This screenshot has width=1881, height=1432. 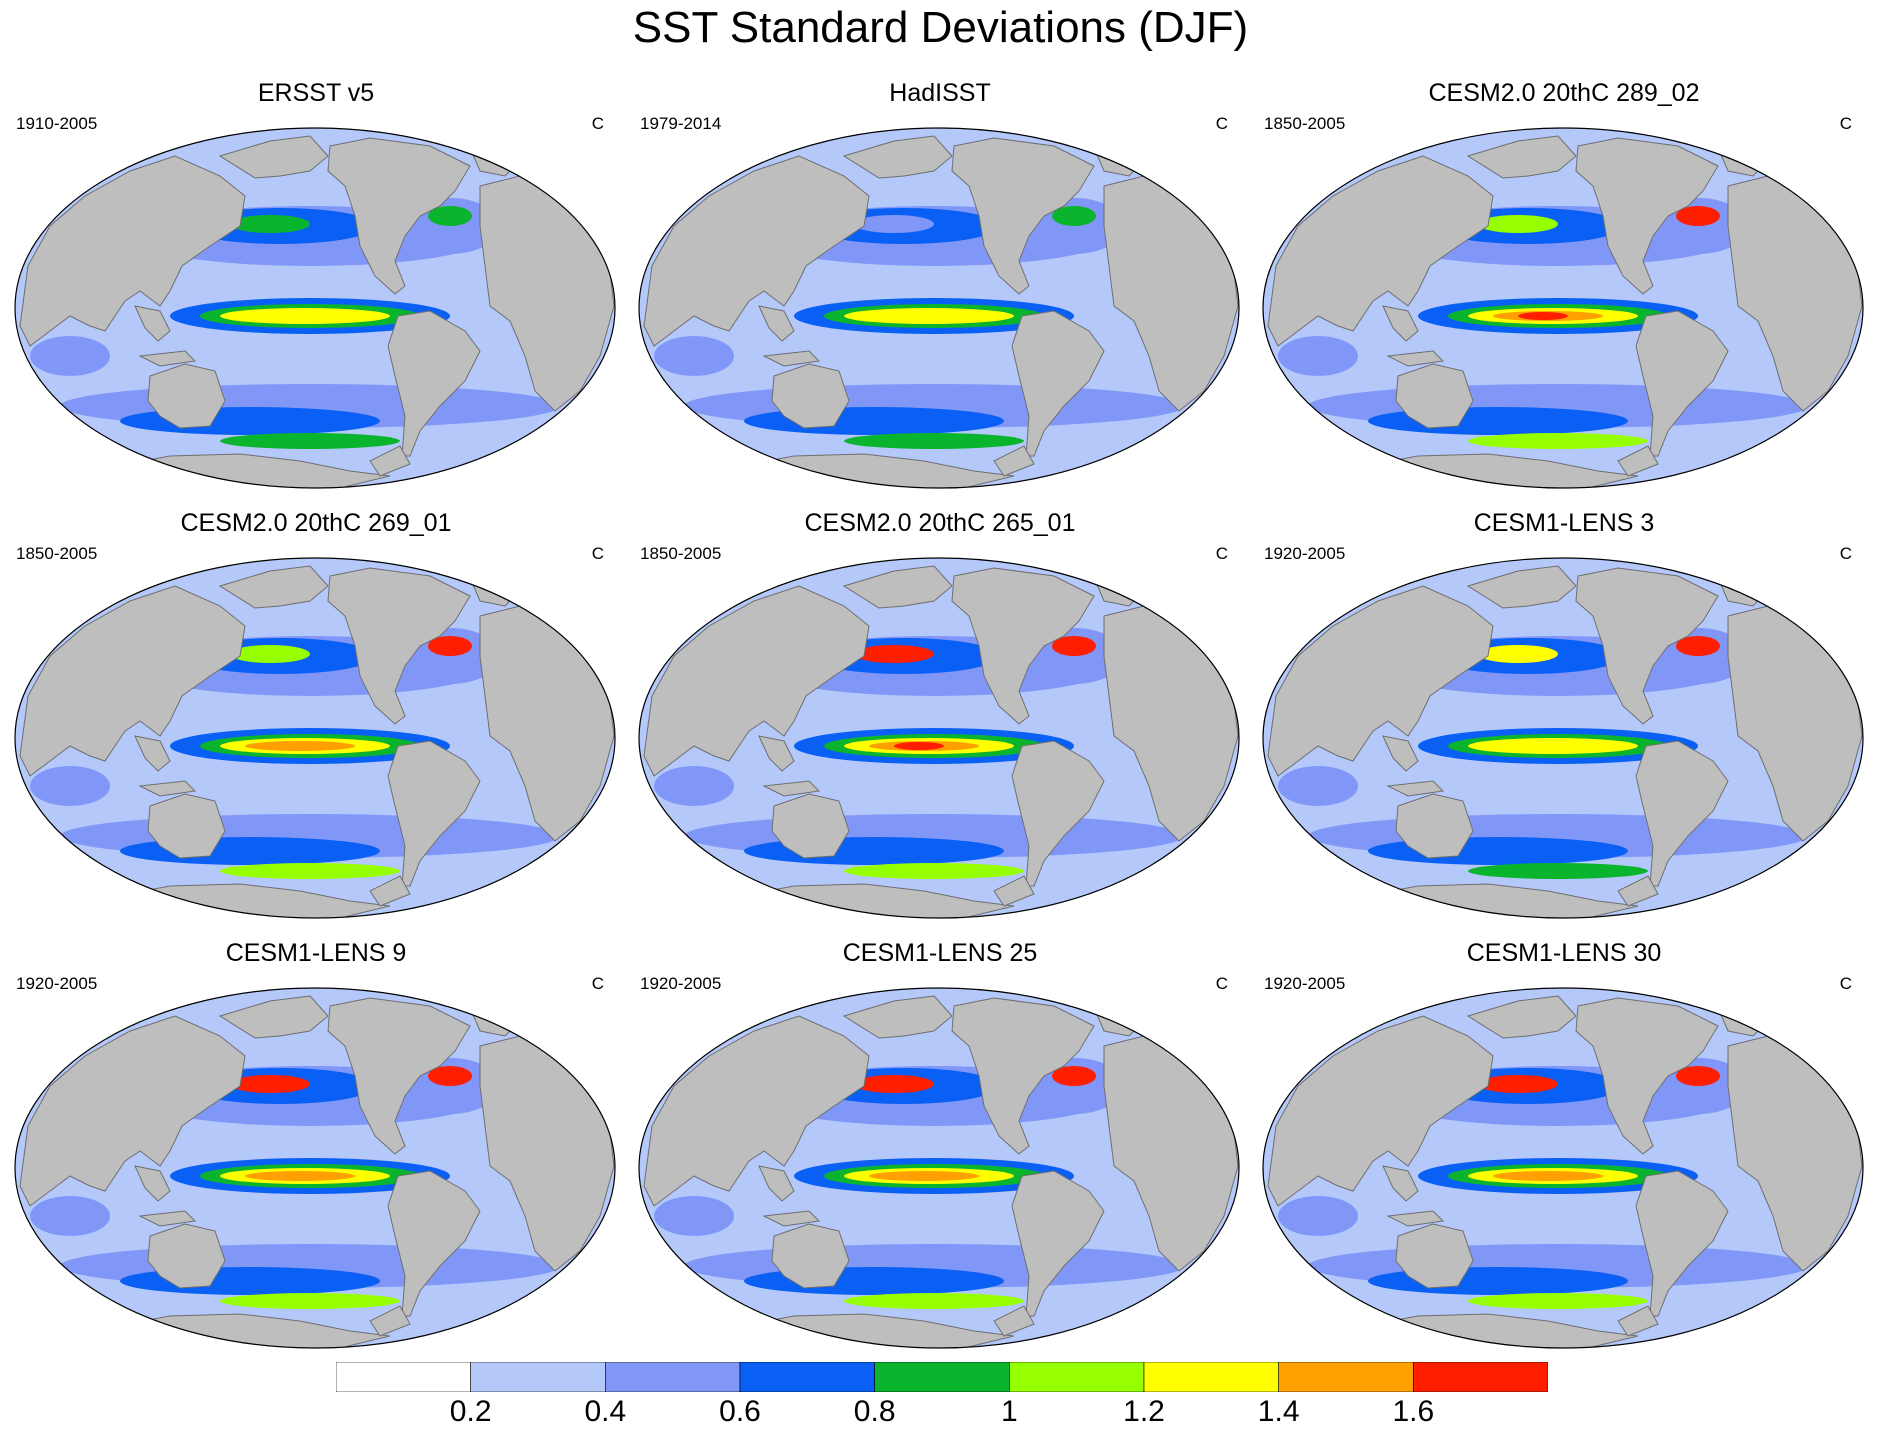 I want to click on map-panel: ERSST v5 1910-2005 C, so click(x=316, y=293).